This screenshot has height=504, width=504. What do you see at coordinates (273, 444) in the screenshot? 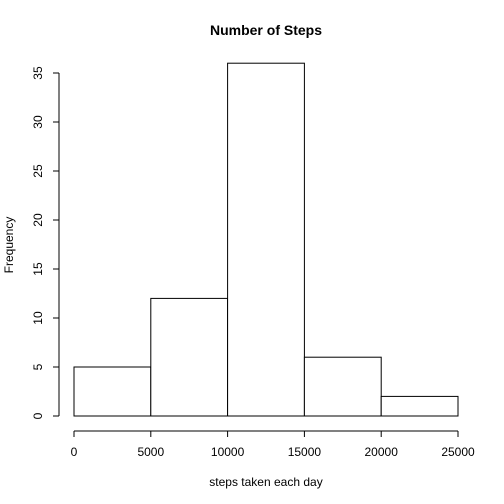
I see `x-axis: 0 5000 10000 15000 20000 25000` at bounding box center [273, 444].